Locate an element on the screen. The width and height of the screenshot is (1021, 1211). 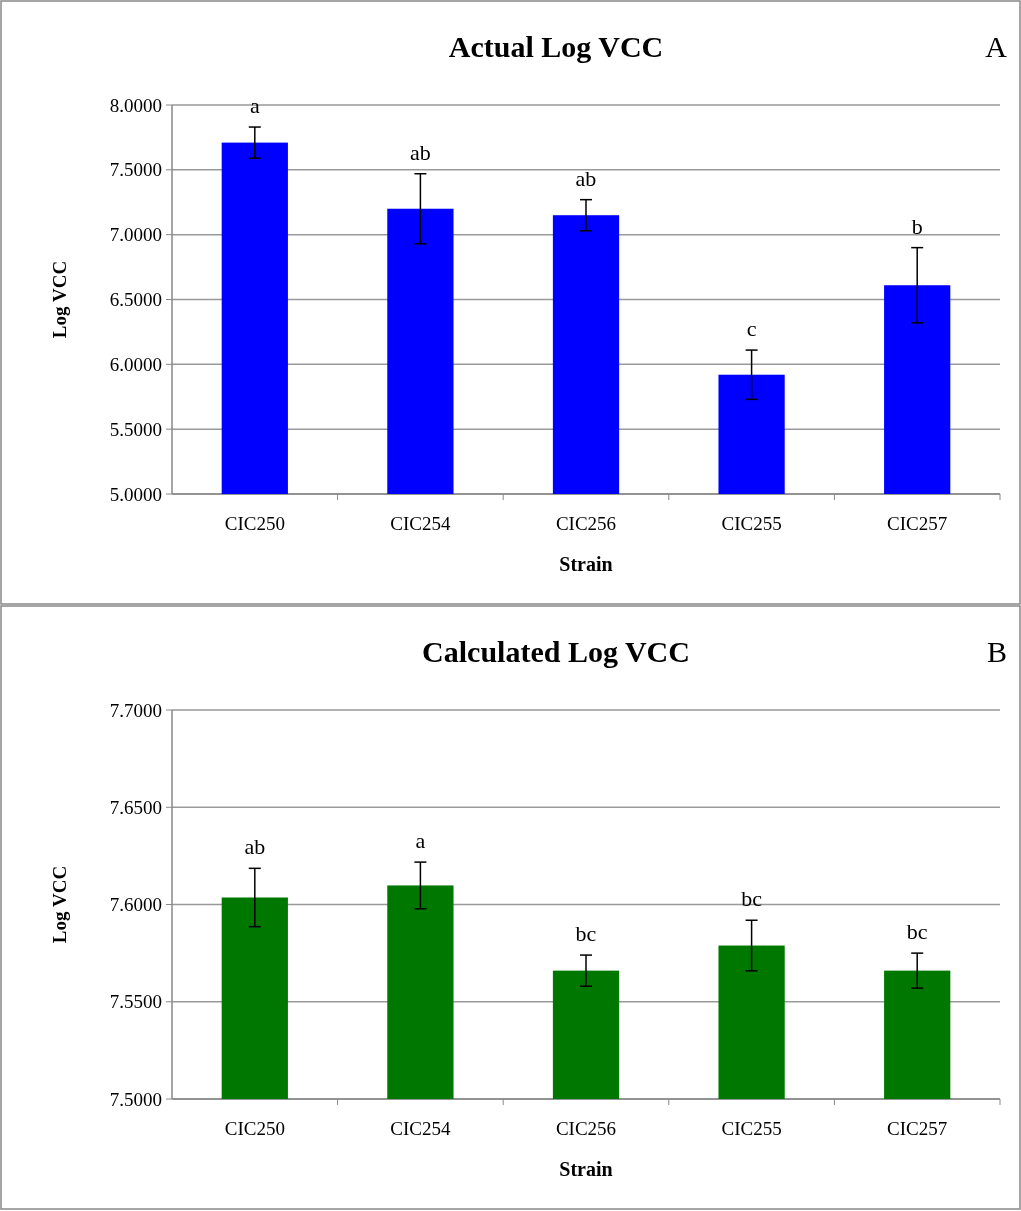
annotation: b is located at coordinates (917, 226).